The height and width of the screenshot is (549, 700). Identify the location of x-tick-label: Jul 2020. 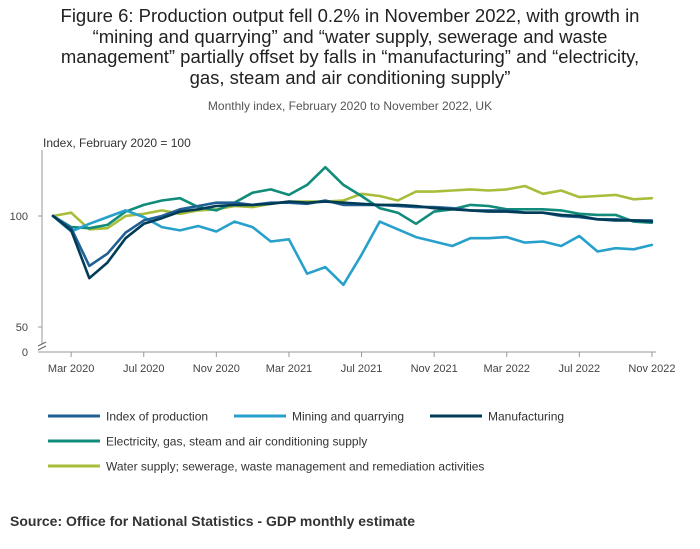
(144, 369).